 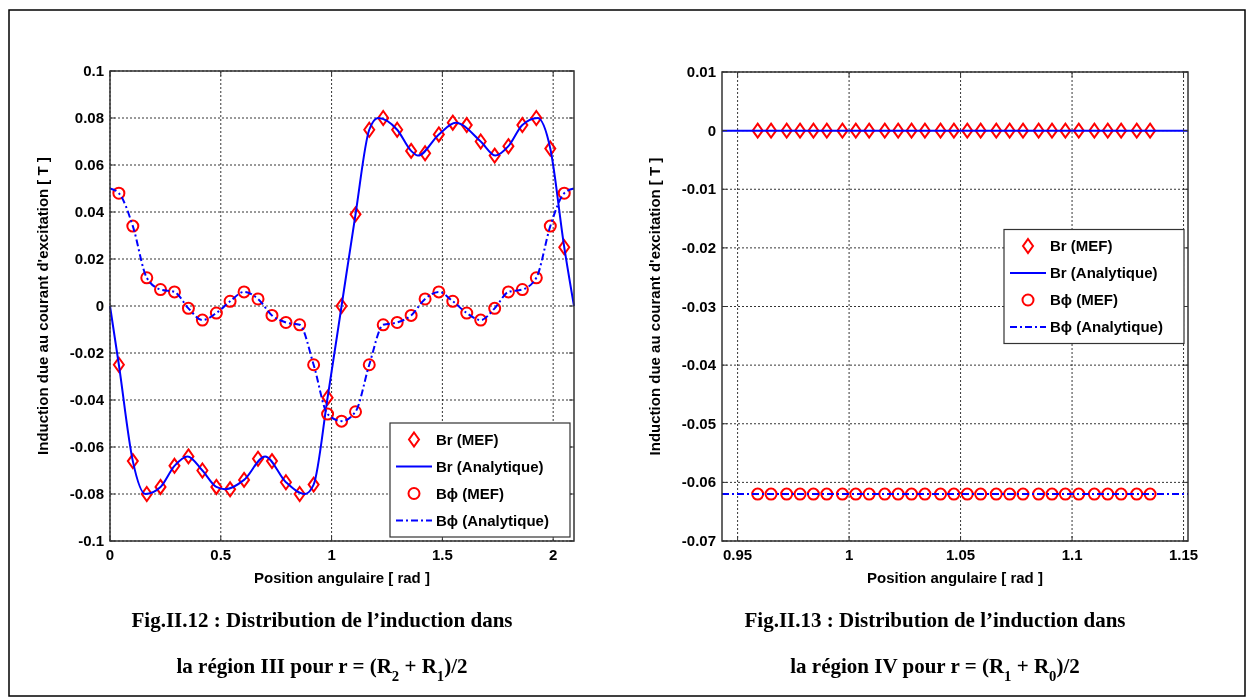 I want to click on y-tick-label: -0.1, so click(x=91, y=540).